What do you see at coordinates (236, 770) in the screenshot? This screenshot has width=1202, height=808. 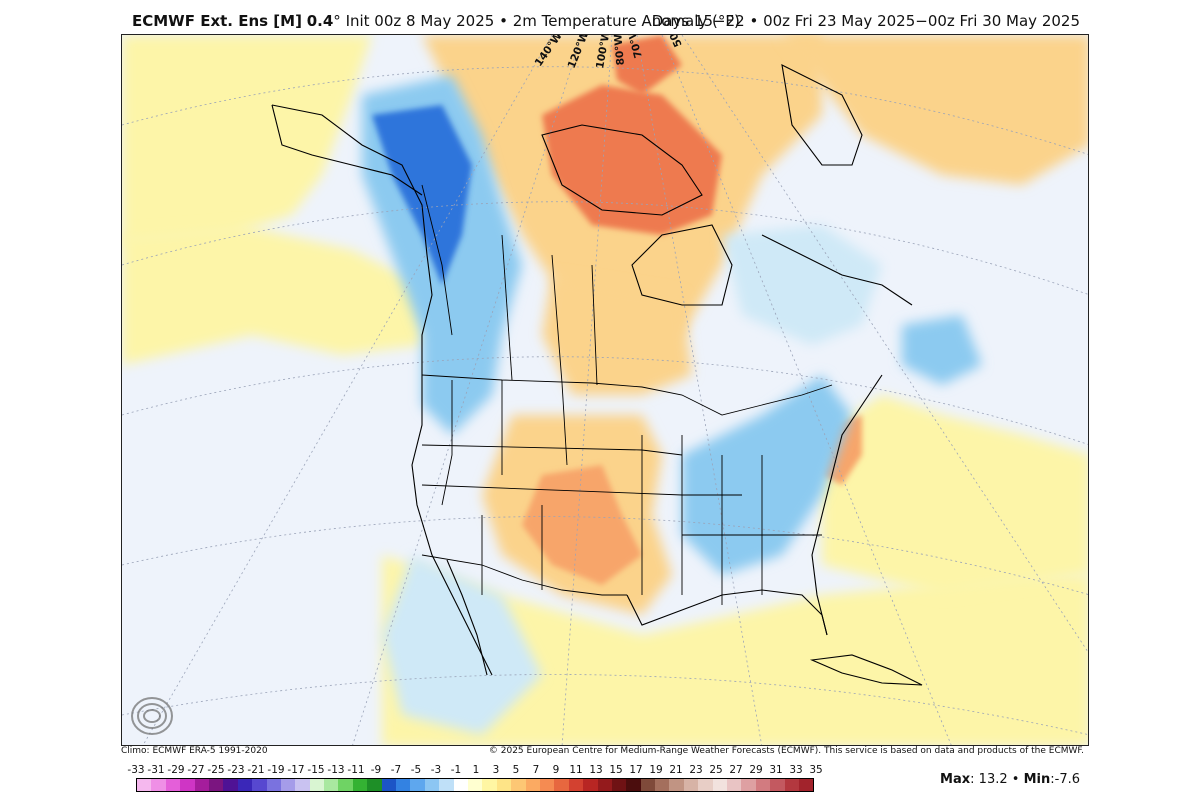 I see `colorbar-tick-label: -23` at bounding box center [236, 770].